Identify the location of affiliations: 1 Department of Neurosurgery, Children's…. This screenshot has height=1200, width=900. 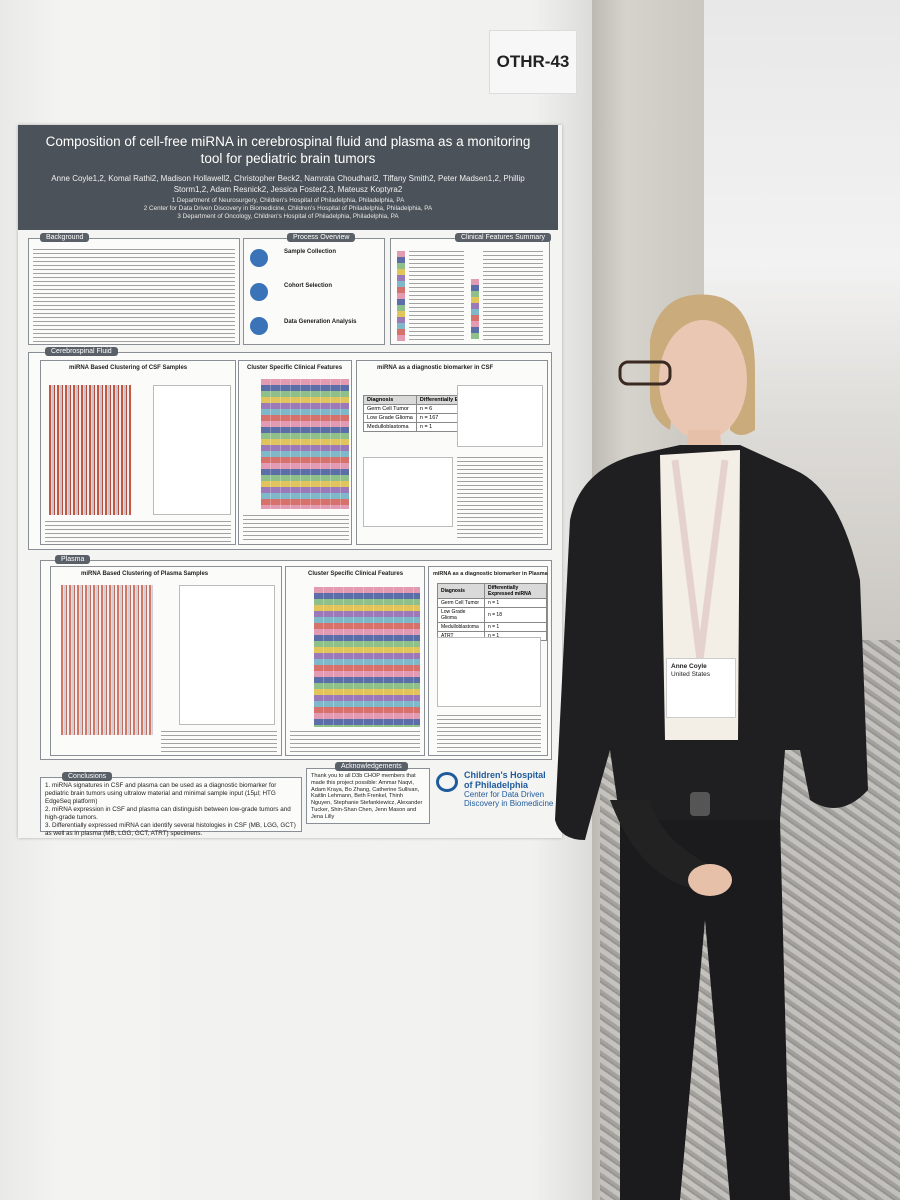
(288, 209).